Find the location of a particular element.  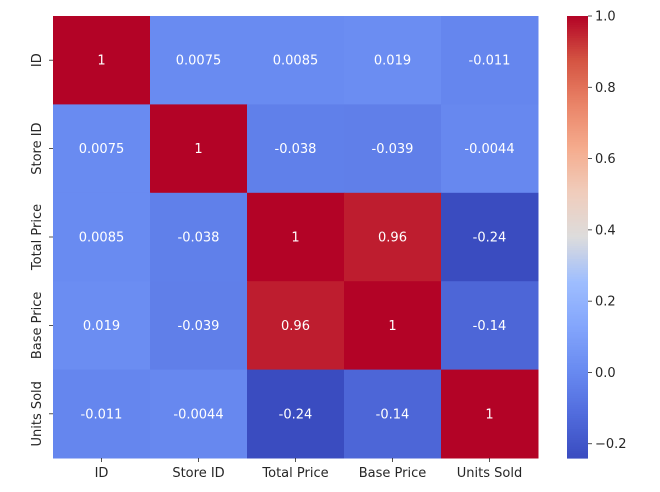

colorbar-tick-label: 0.4 is located at coordinates (605, 230).